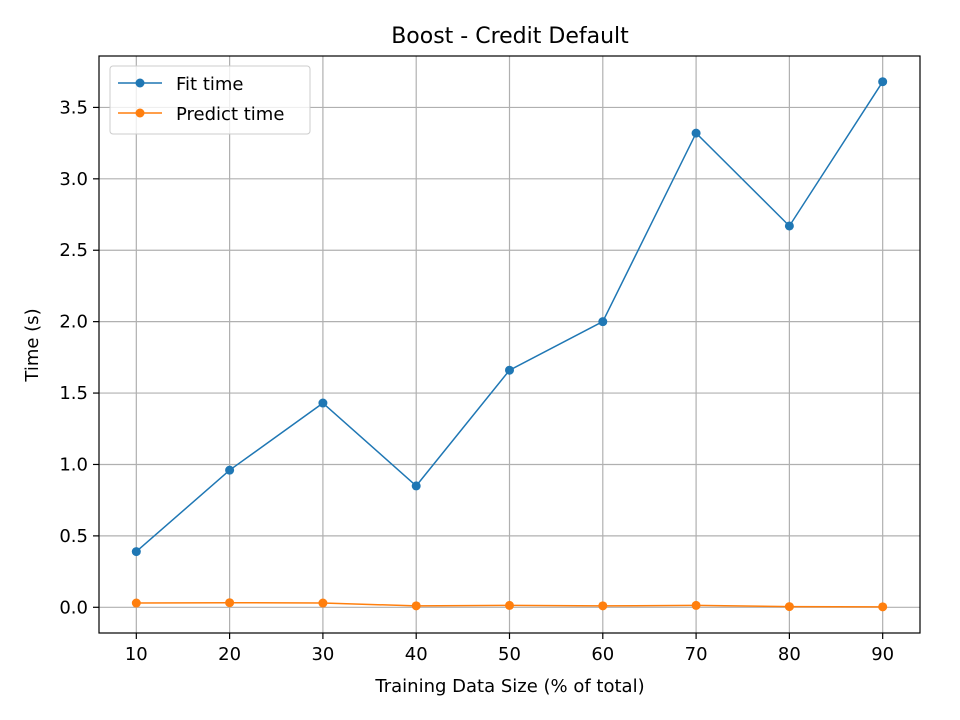 This screenshot has width=960, height=720. Describe the element at coordinates (210, 100) in the screenshot. I see `legend: Fit time Predict time` at that location.